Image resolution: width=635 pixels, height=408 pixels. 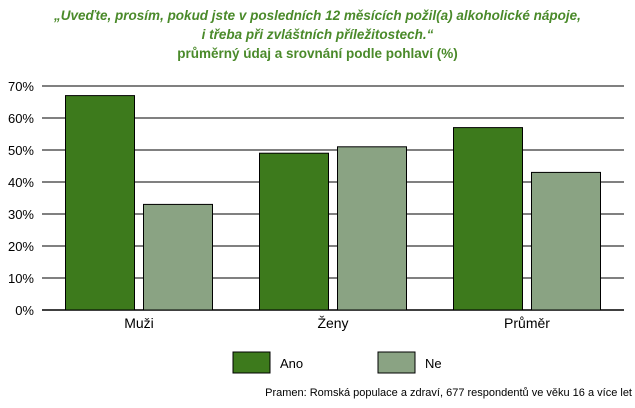 I want to click on y-tick-label: 70%, so click(x=21, y=86).